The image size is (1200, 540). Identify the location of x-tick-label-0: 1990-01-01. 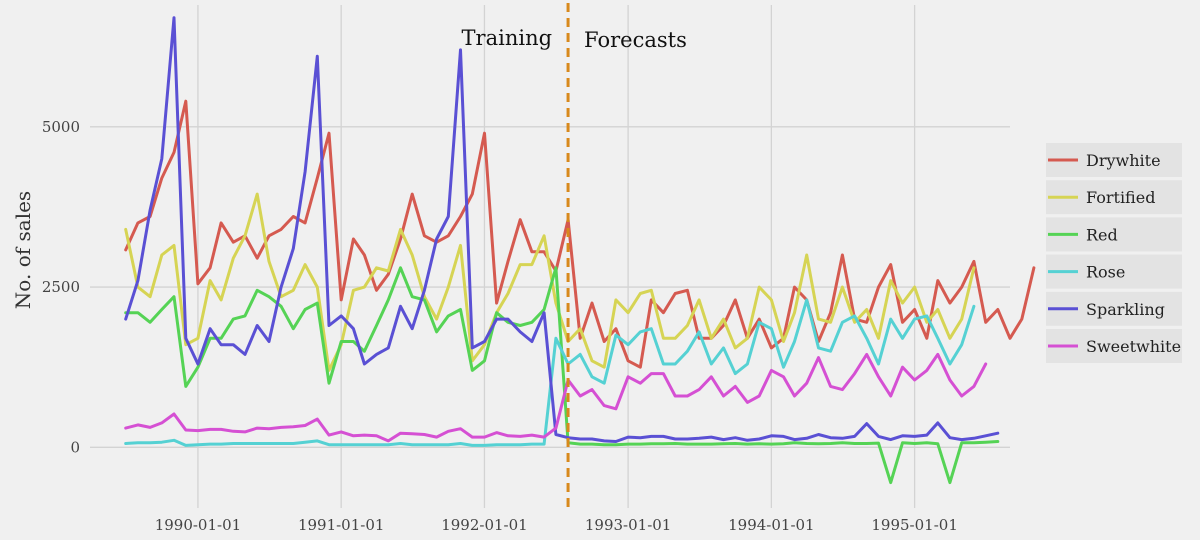
(198, 525).